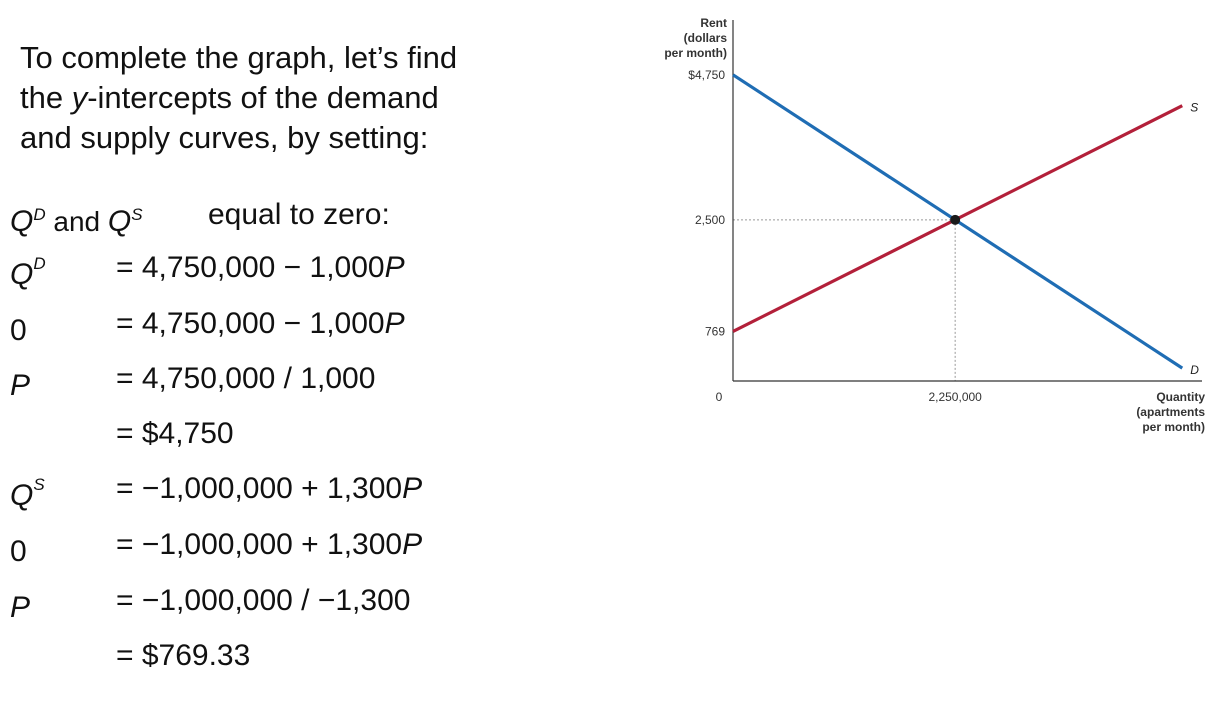 The width and height of the screenshot is (1226, 721). What do you see at coordinates (1170, 412) in the screenshot?
I see `x-axis-title-line: (apartments` at bounding box center [1170, 412].